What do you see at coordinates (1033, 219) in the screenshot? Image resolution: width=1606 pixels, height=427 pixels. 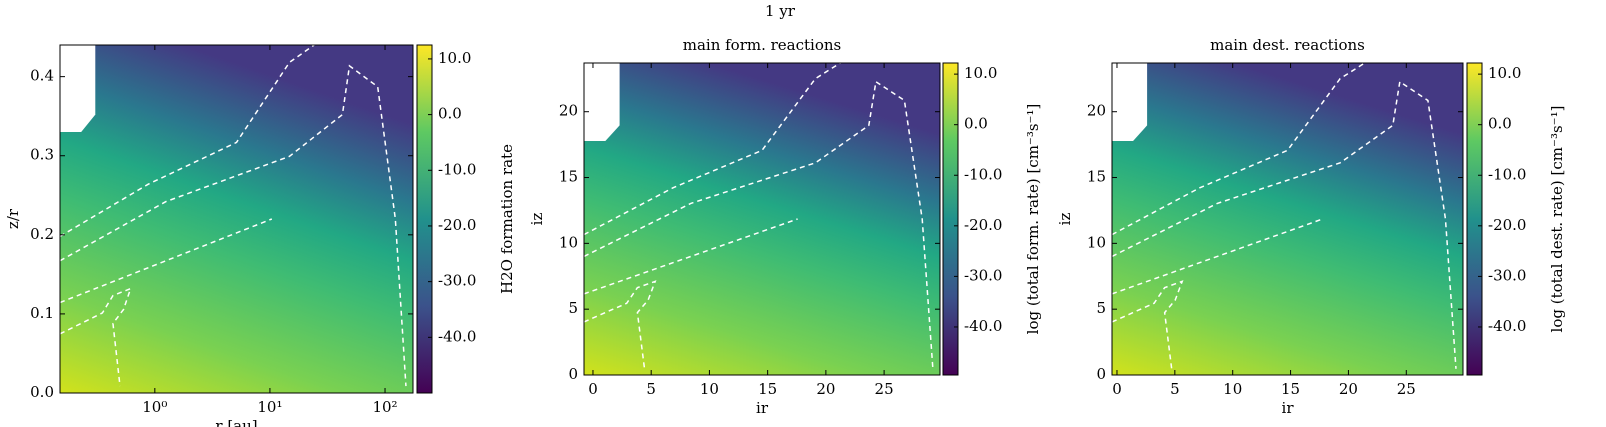 I see `colorbar-label: log (total form. rate) [cm⁻³s⁻¹]` at bounding box center [1033, 219].